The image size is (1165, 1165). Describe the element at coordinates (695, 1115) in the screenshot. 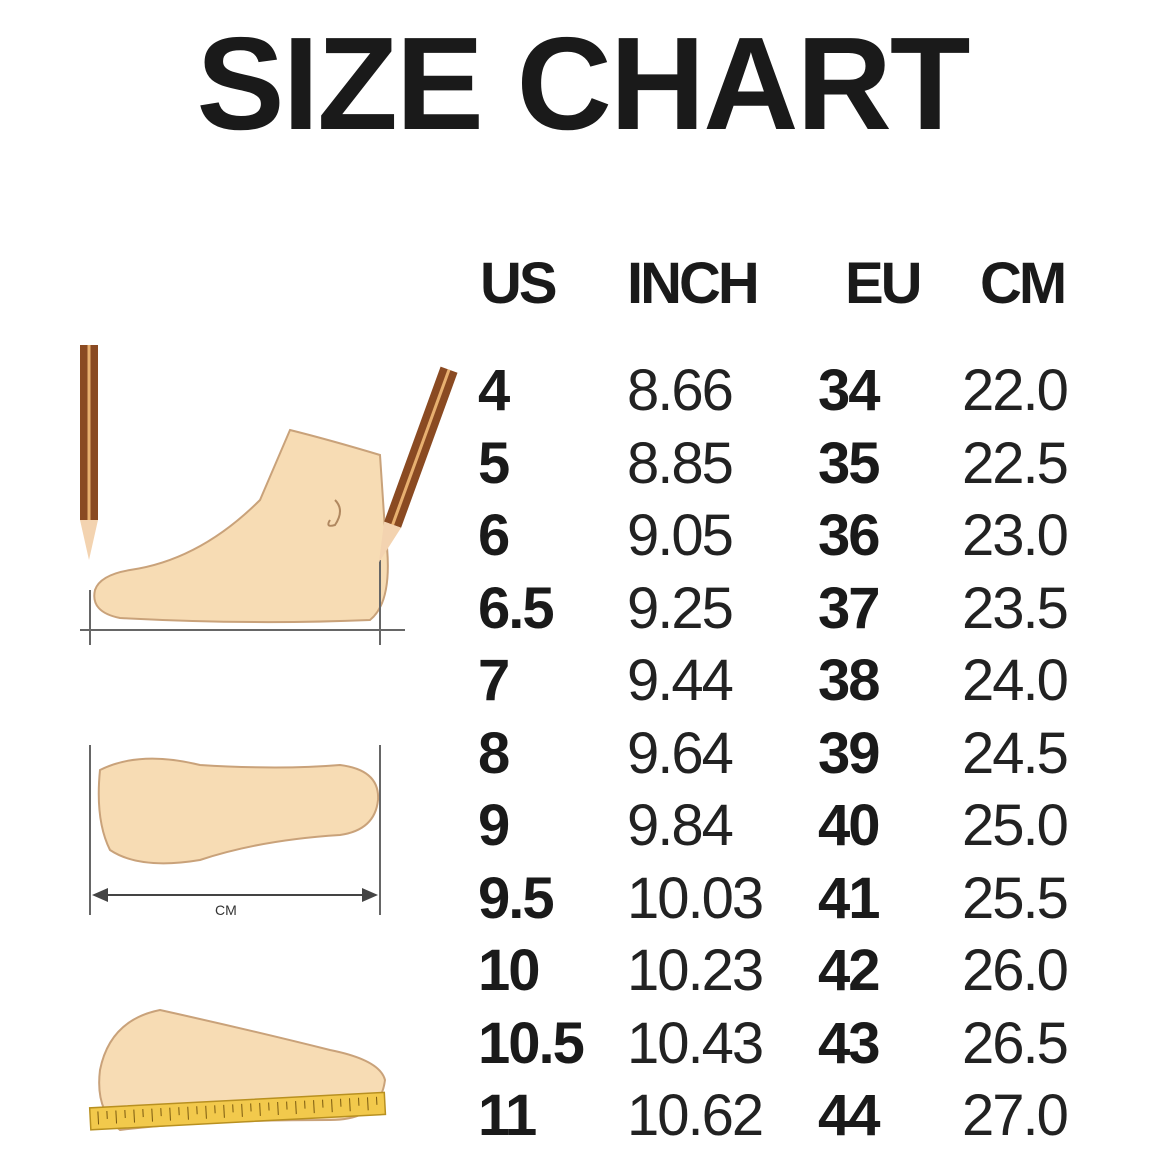

I see `cell-inch: 10.62` at that location.